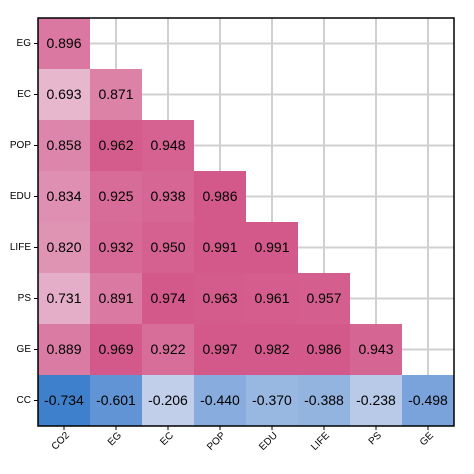 The height and width of the screenshot is (474, 474). Describe the element at coordinates (167, 439) in the screenshot. I see `x-tick-label: EC` at that location.